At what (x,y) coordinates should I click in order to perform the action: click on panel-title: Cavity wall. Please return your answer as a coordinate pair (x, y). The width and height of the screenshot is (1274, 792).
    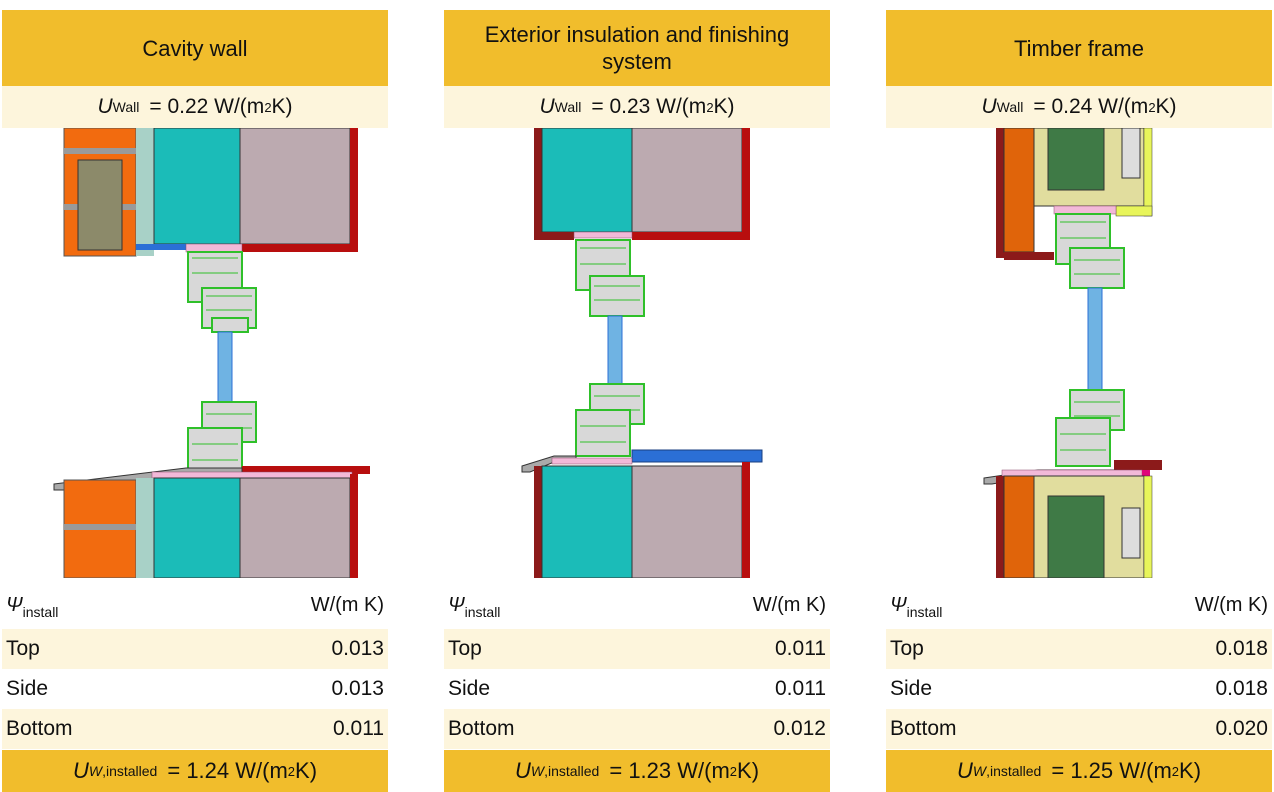
    Looking at the image, I should click on (195, 48).